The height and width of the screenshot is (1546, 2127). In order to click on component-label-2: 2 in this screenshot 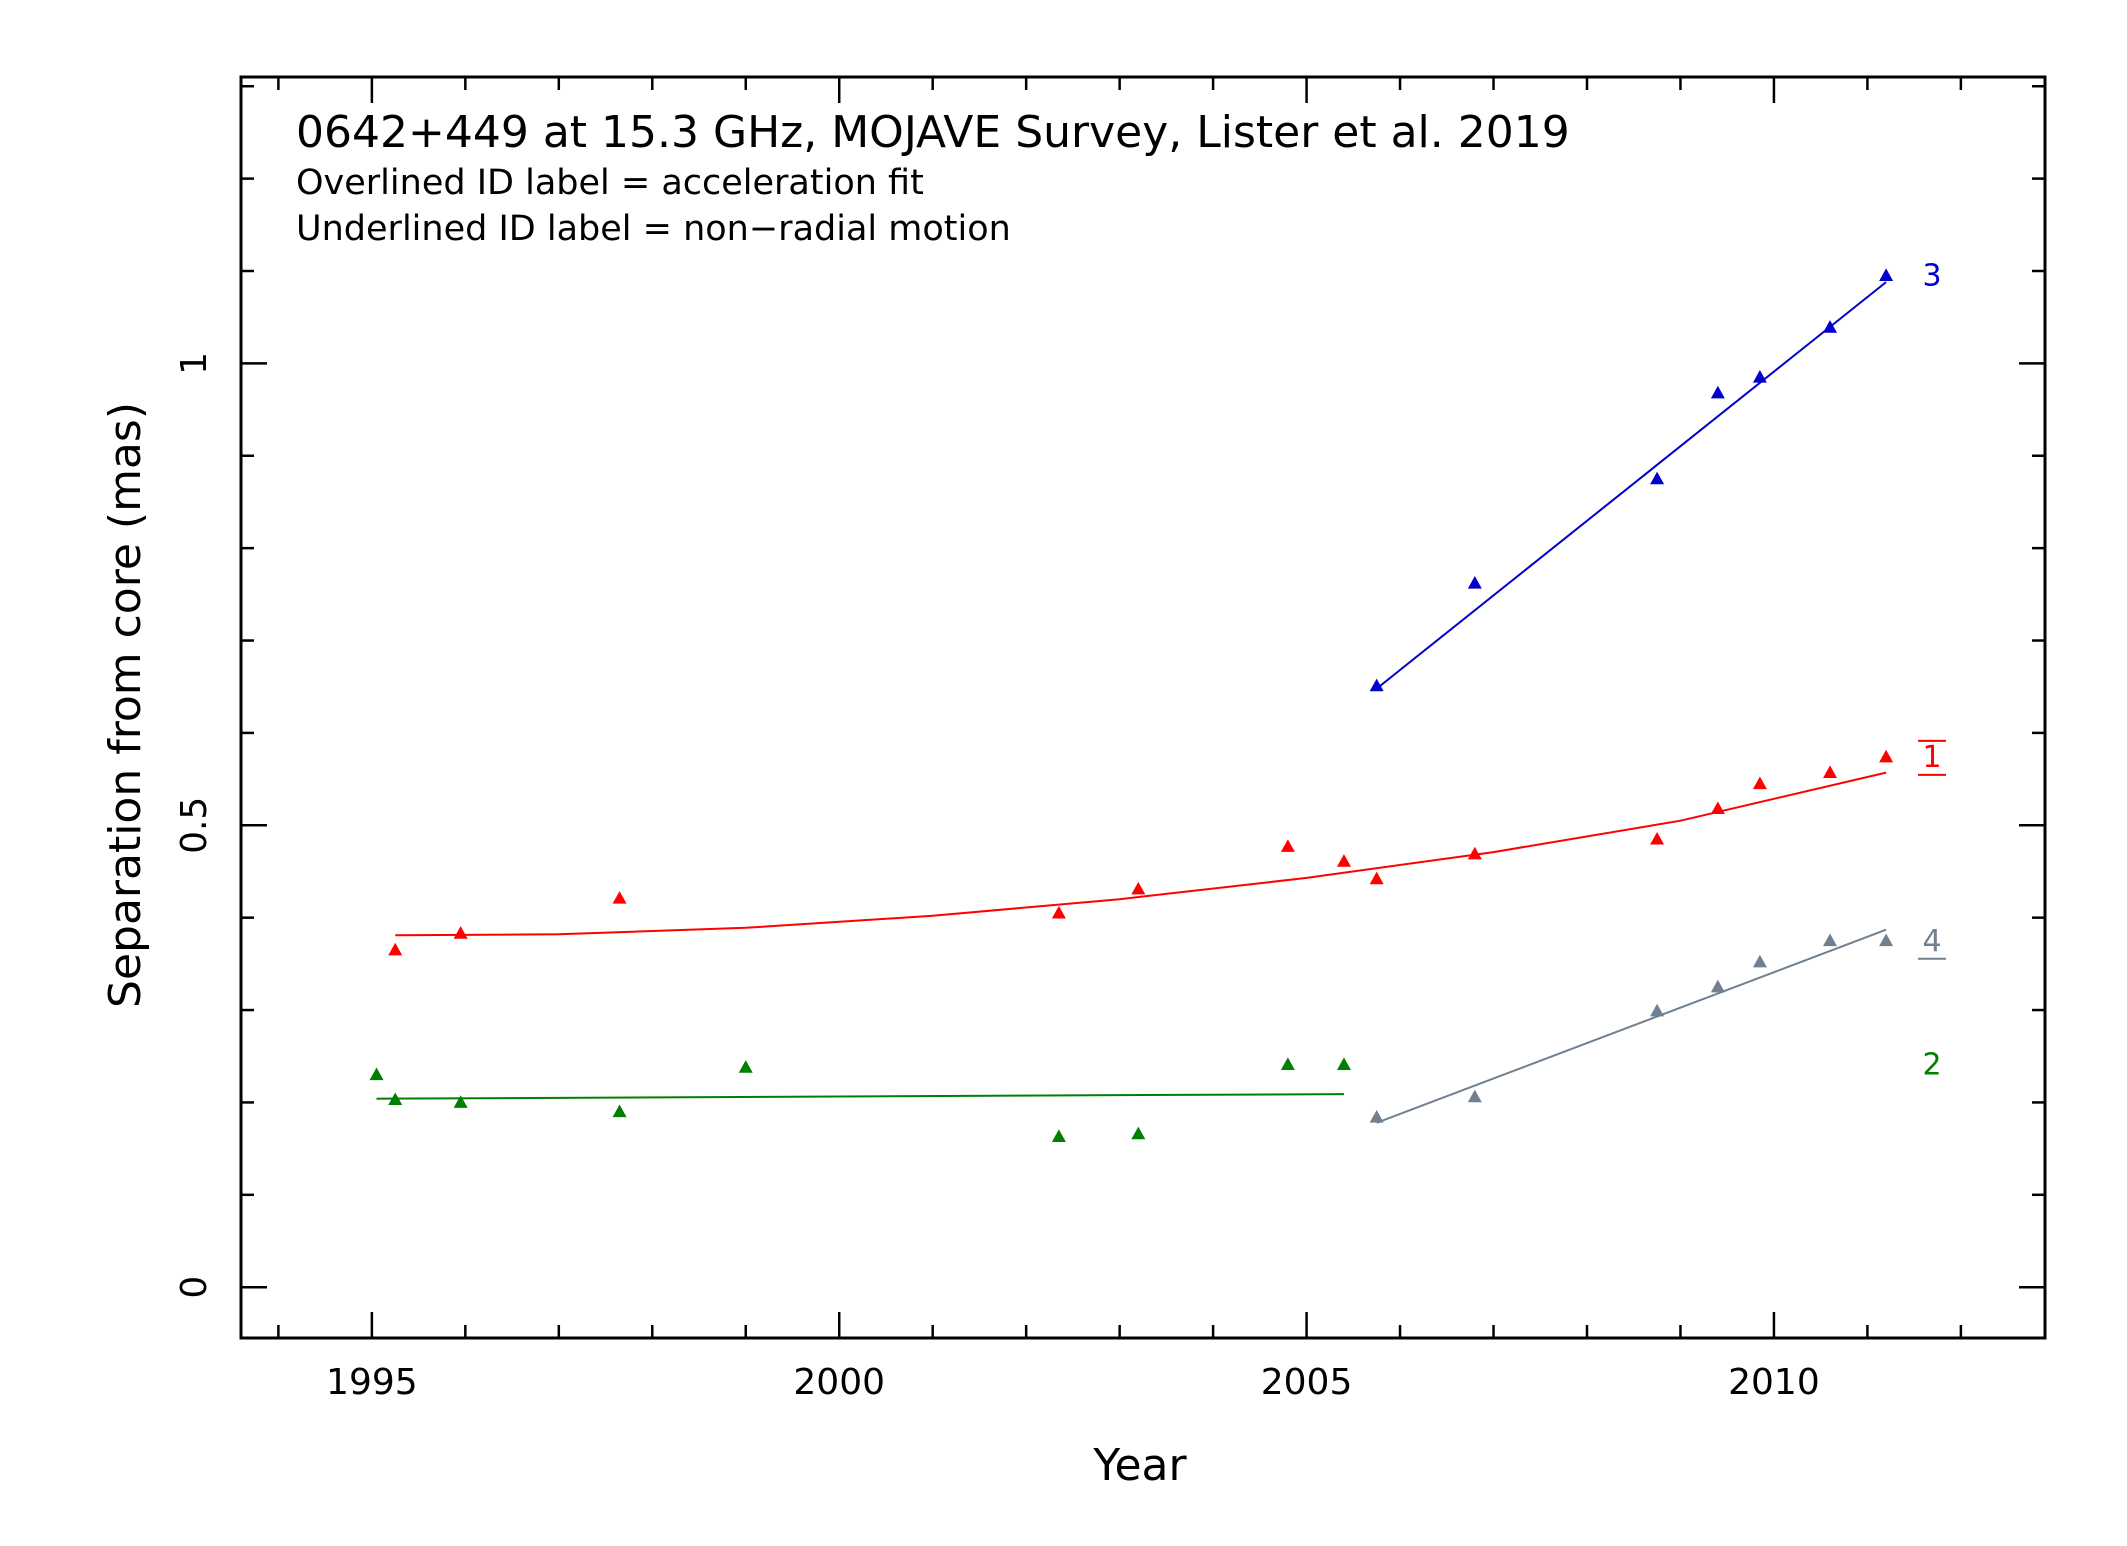, I will do `click(1931, 1065)`.